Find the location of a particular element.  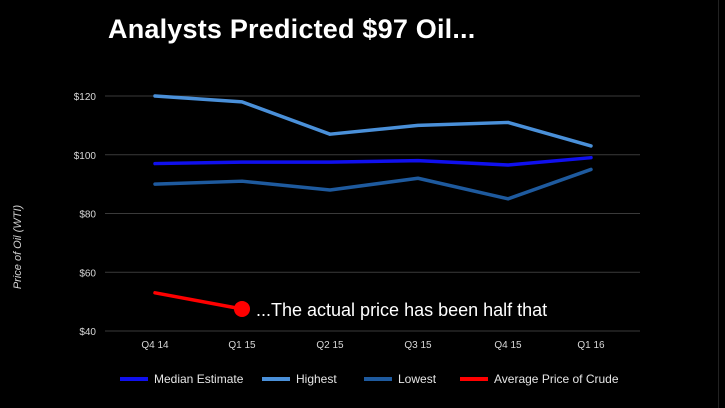

legend-label-median: Median Estimate is located at coordinates (199, 379).